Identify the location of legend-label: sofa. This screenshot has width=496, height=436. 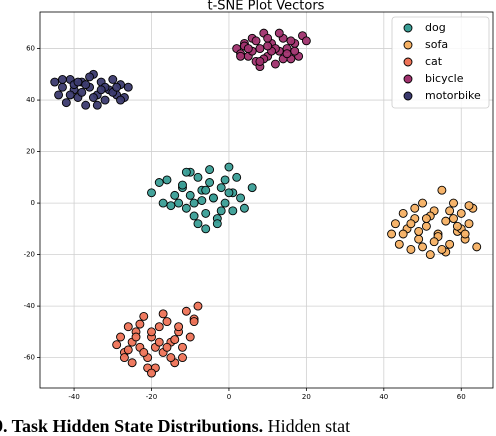
(436, 44).